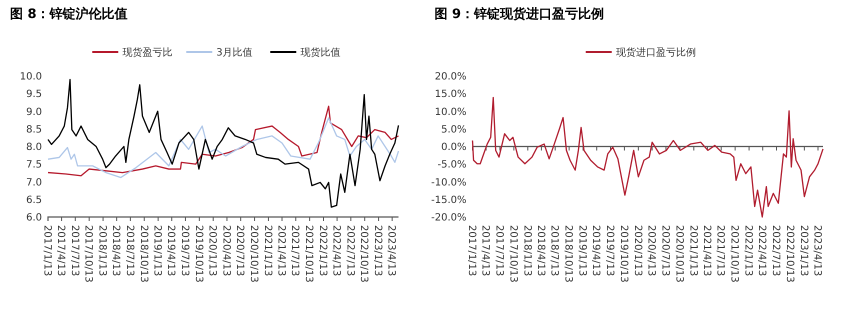  I want to click on y-tick-label: 5.0%, so click(453, 130).